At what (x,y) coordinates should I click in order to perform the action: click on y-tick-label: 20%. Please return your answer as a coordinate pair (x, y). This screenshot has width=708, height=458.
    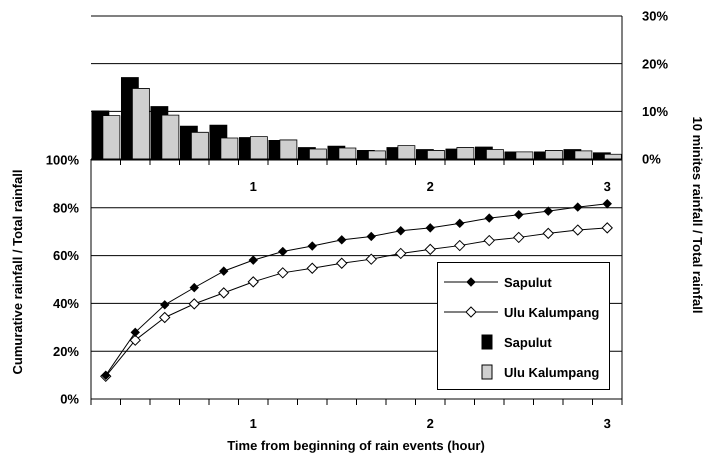
    Looking at the image, I should click on (66, 351).